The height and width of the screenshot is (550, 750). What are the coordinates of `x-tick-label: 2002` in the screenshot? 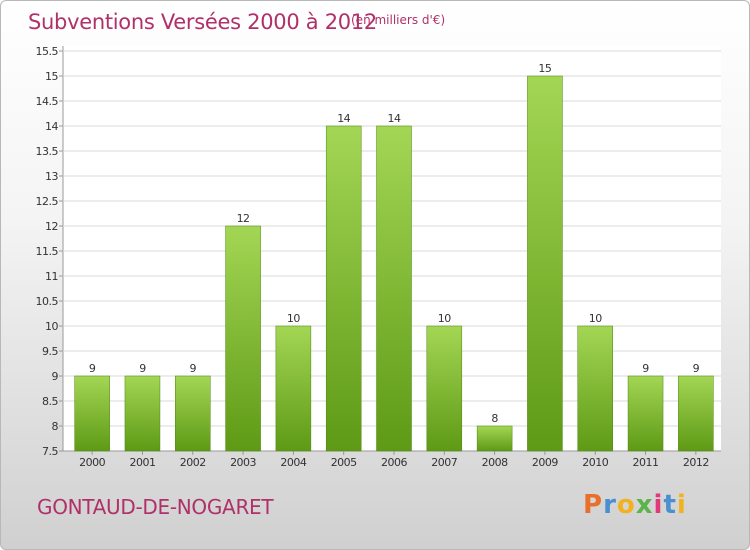 It's located at (193, 462).